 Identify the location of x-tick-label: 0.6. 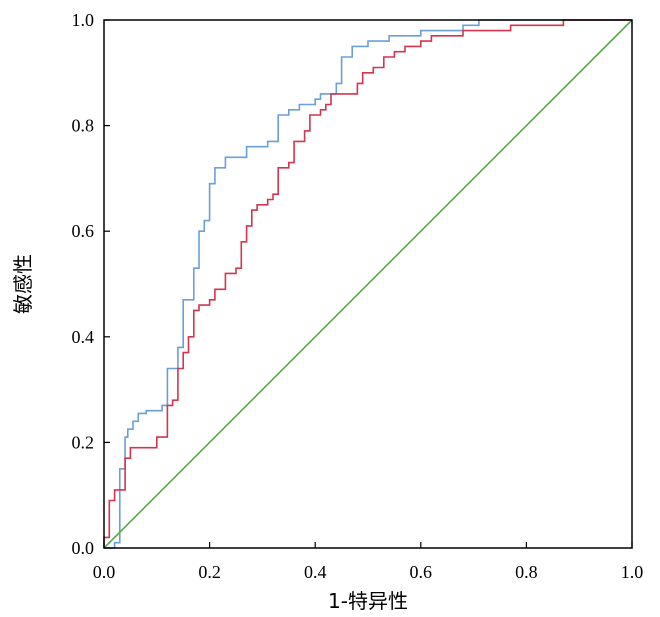
(421, 572).